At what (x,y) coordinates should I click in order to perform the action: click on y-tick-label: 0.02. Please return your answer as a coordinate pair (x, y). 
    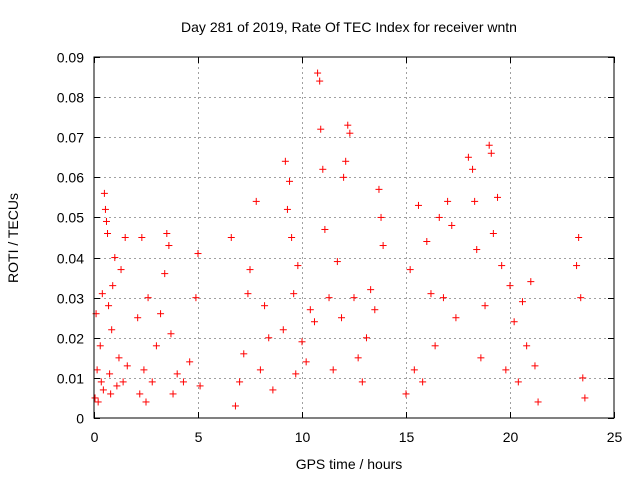
    Looking at the image, I should click on (70, 339).